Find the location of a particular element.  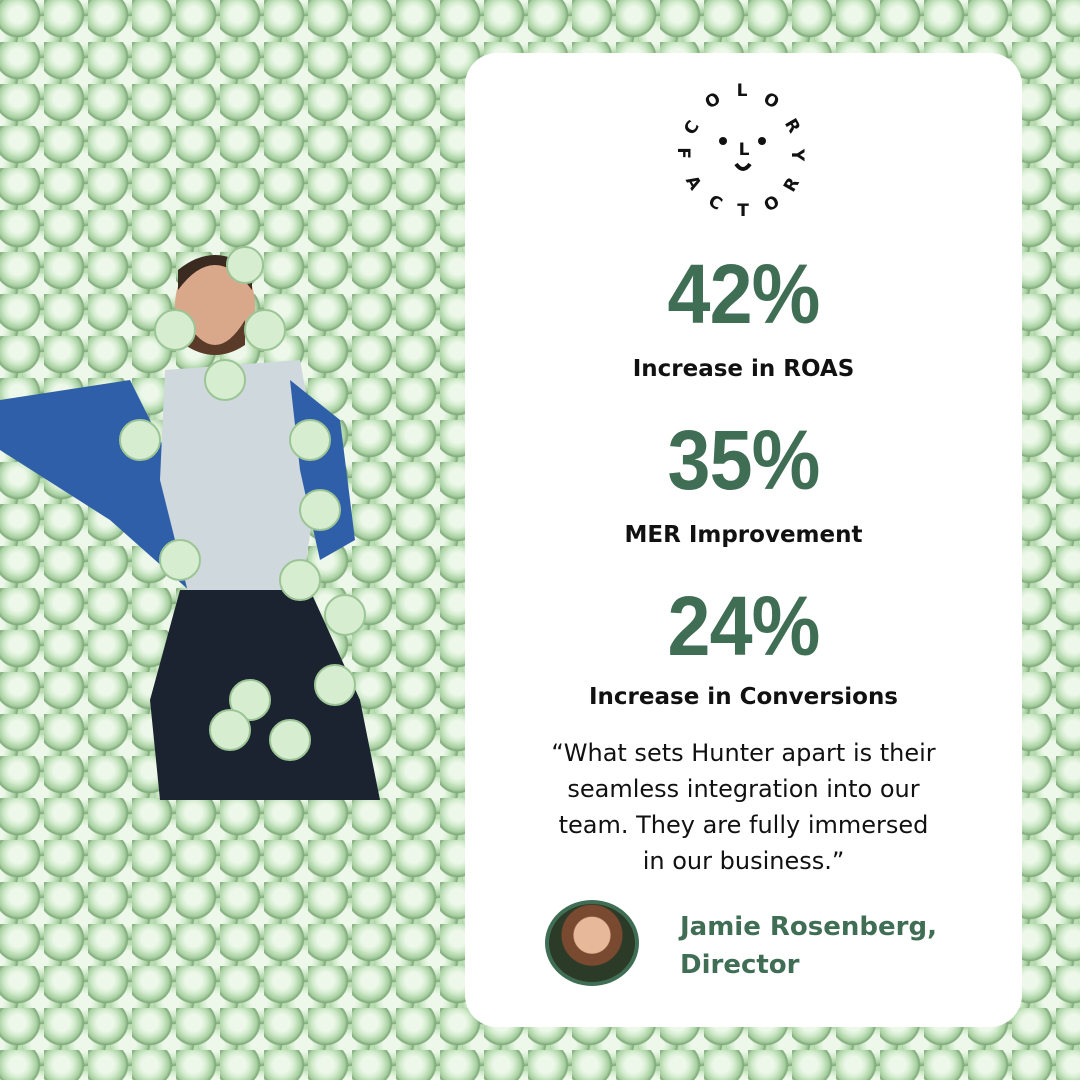

svg-text: T is located at coordinates (743, 210).